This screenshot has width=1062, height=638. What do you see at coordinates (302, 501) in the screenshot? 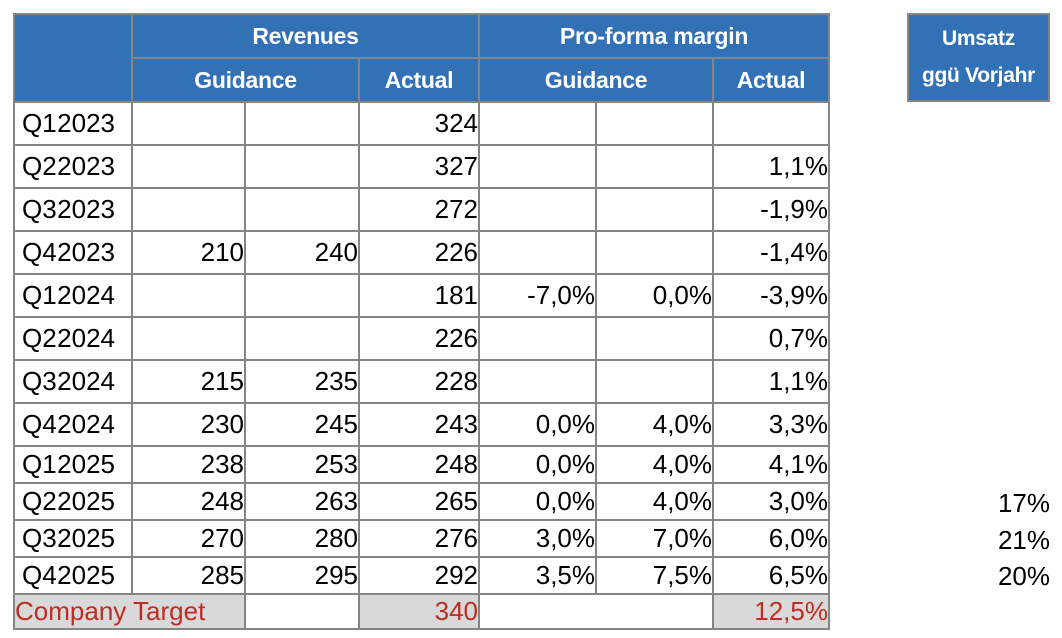
I see `rev-guidance-high-cell: 263` at bounding box center [302, 501].